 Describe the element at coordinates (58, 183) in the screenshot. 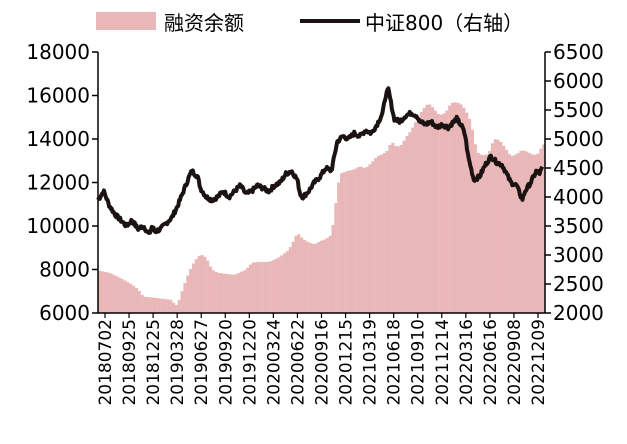

I see `left-tick-label: 12000` at that location.